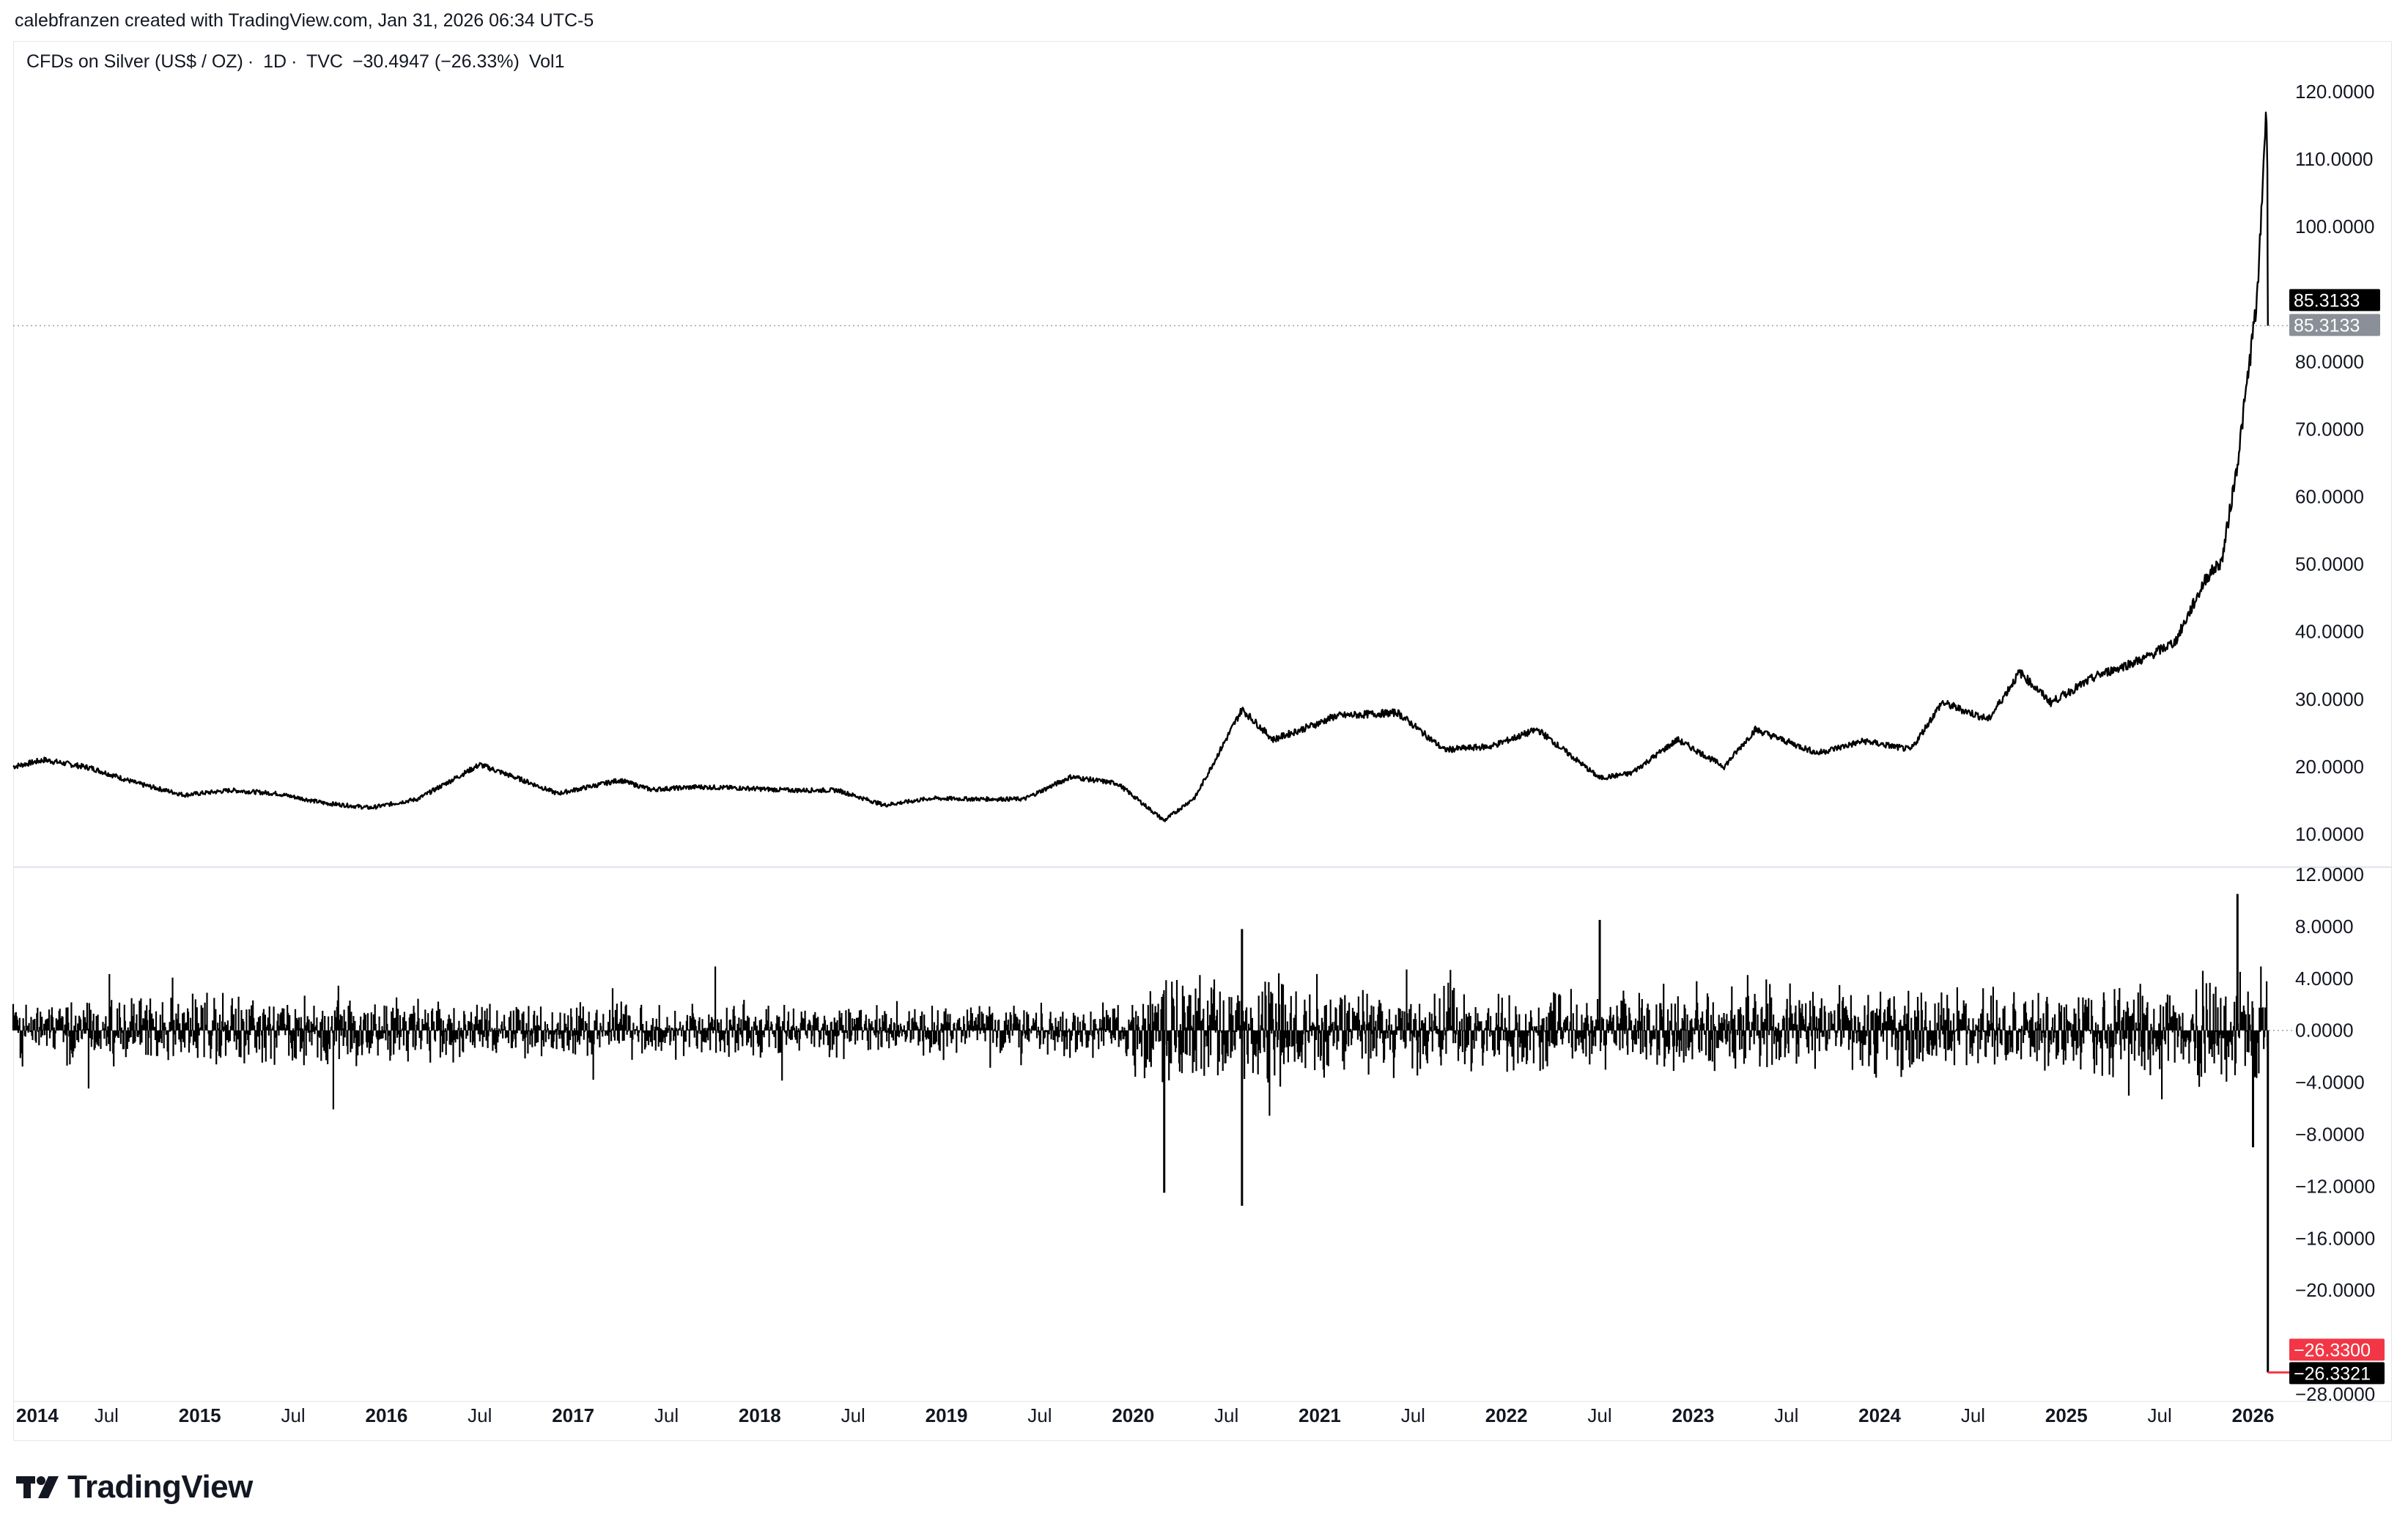 The image size is (2408, 1529). I want to click on indicator-axis-tick-label: −8.0000, so click(2330, 1135).